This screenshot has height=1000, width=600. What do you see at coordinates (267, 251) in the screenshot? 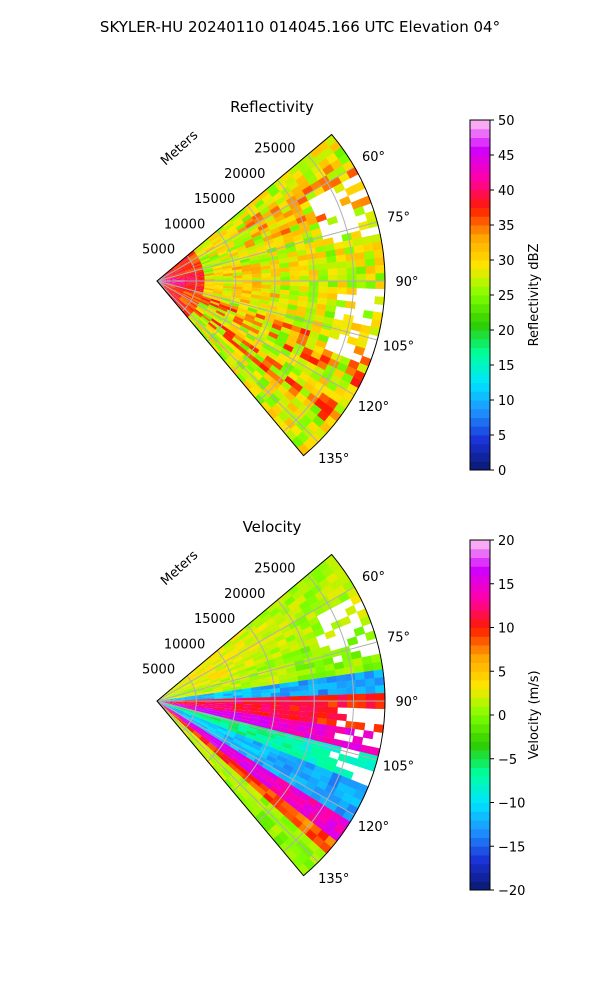
I see `azimuth-spoke` at bounding box center [267, 251].